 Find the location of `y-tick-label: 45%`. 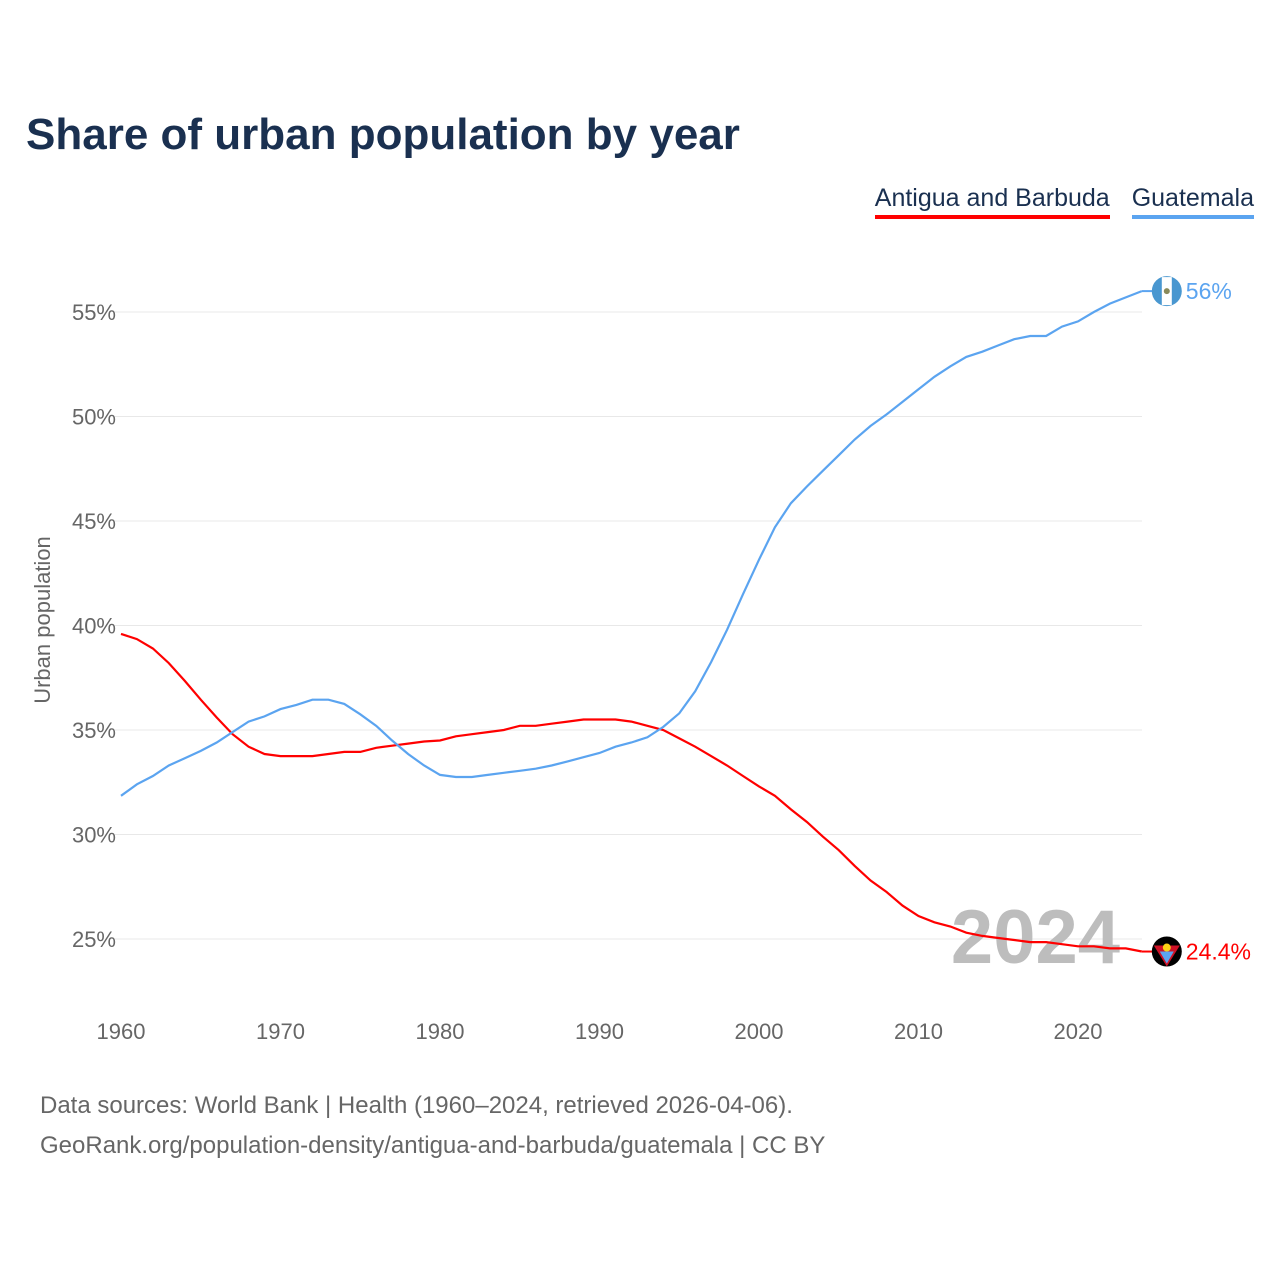

y-tick-label: 45% is located at coordinates (94, 521).